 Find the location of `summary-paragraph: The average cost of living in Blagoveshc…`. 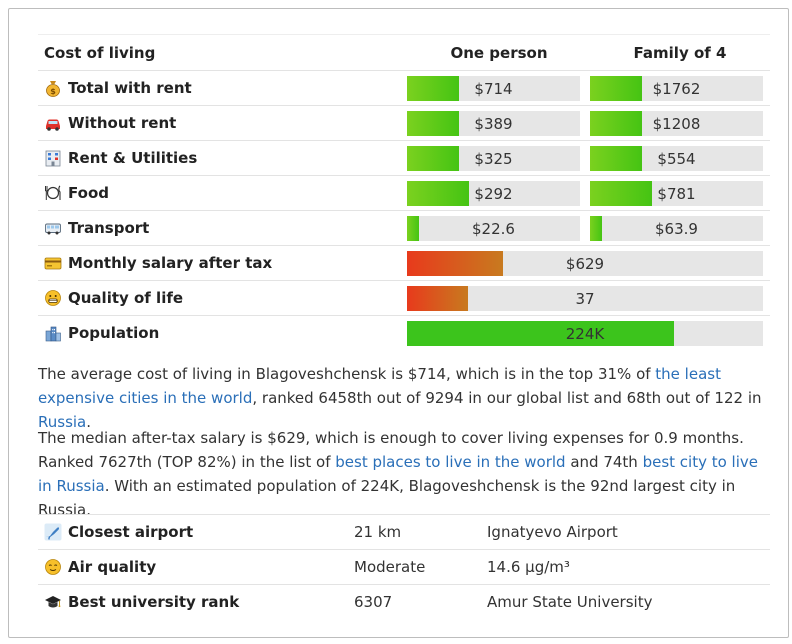

summary-paragraph: The average cost of living in Blagoveshc… is located at coordinates (404, 398).